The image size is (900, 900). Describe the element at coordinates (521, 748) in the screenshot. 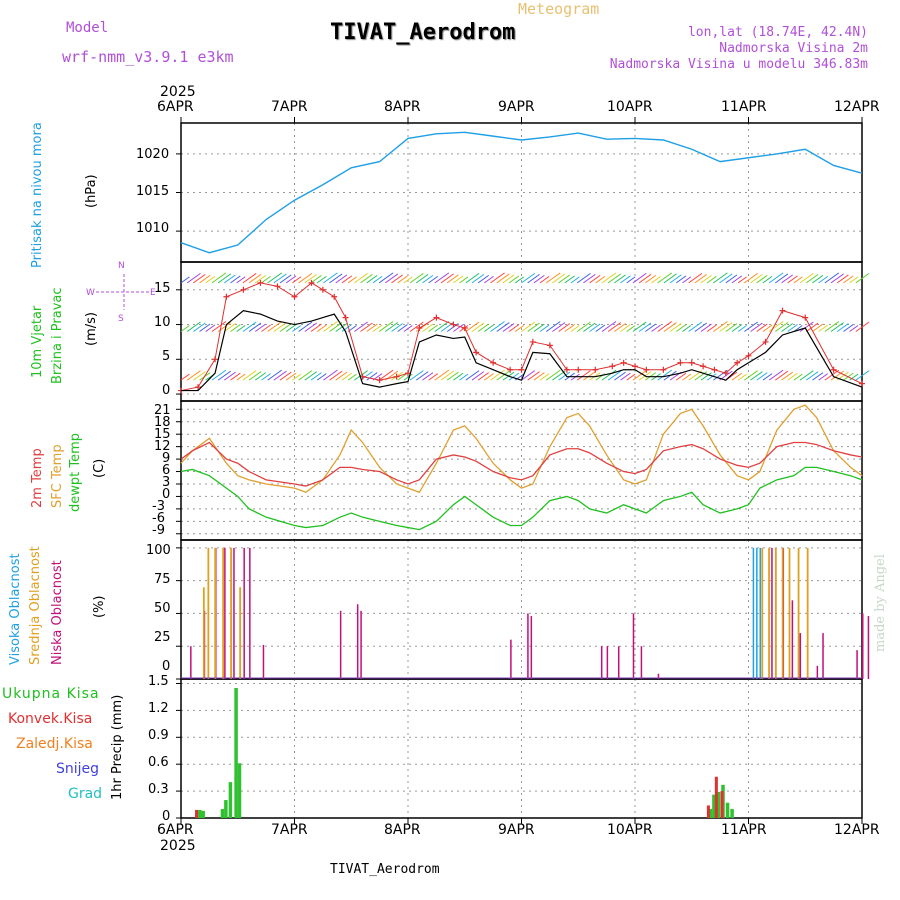

I see `panel-frame` at that location.